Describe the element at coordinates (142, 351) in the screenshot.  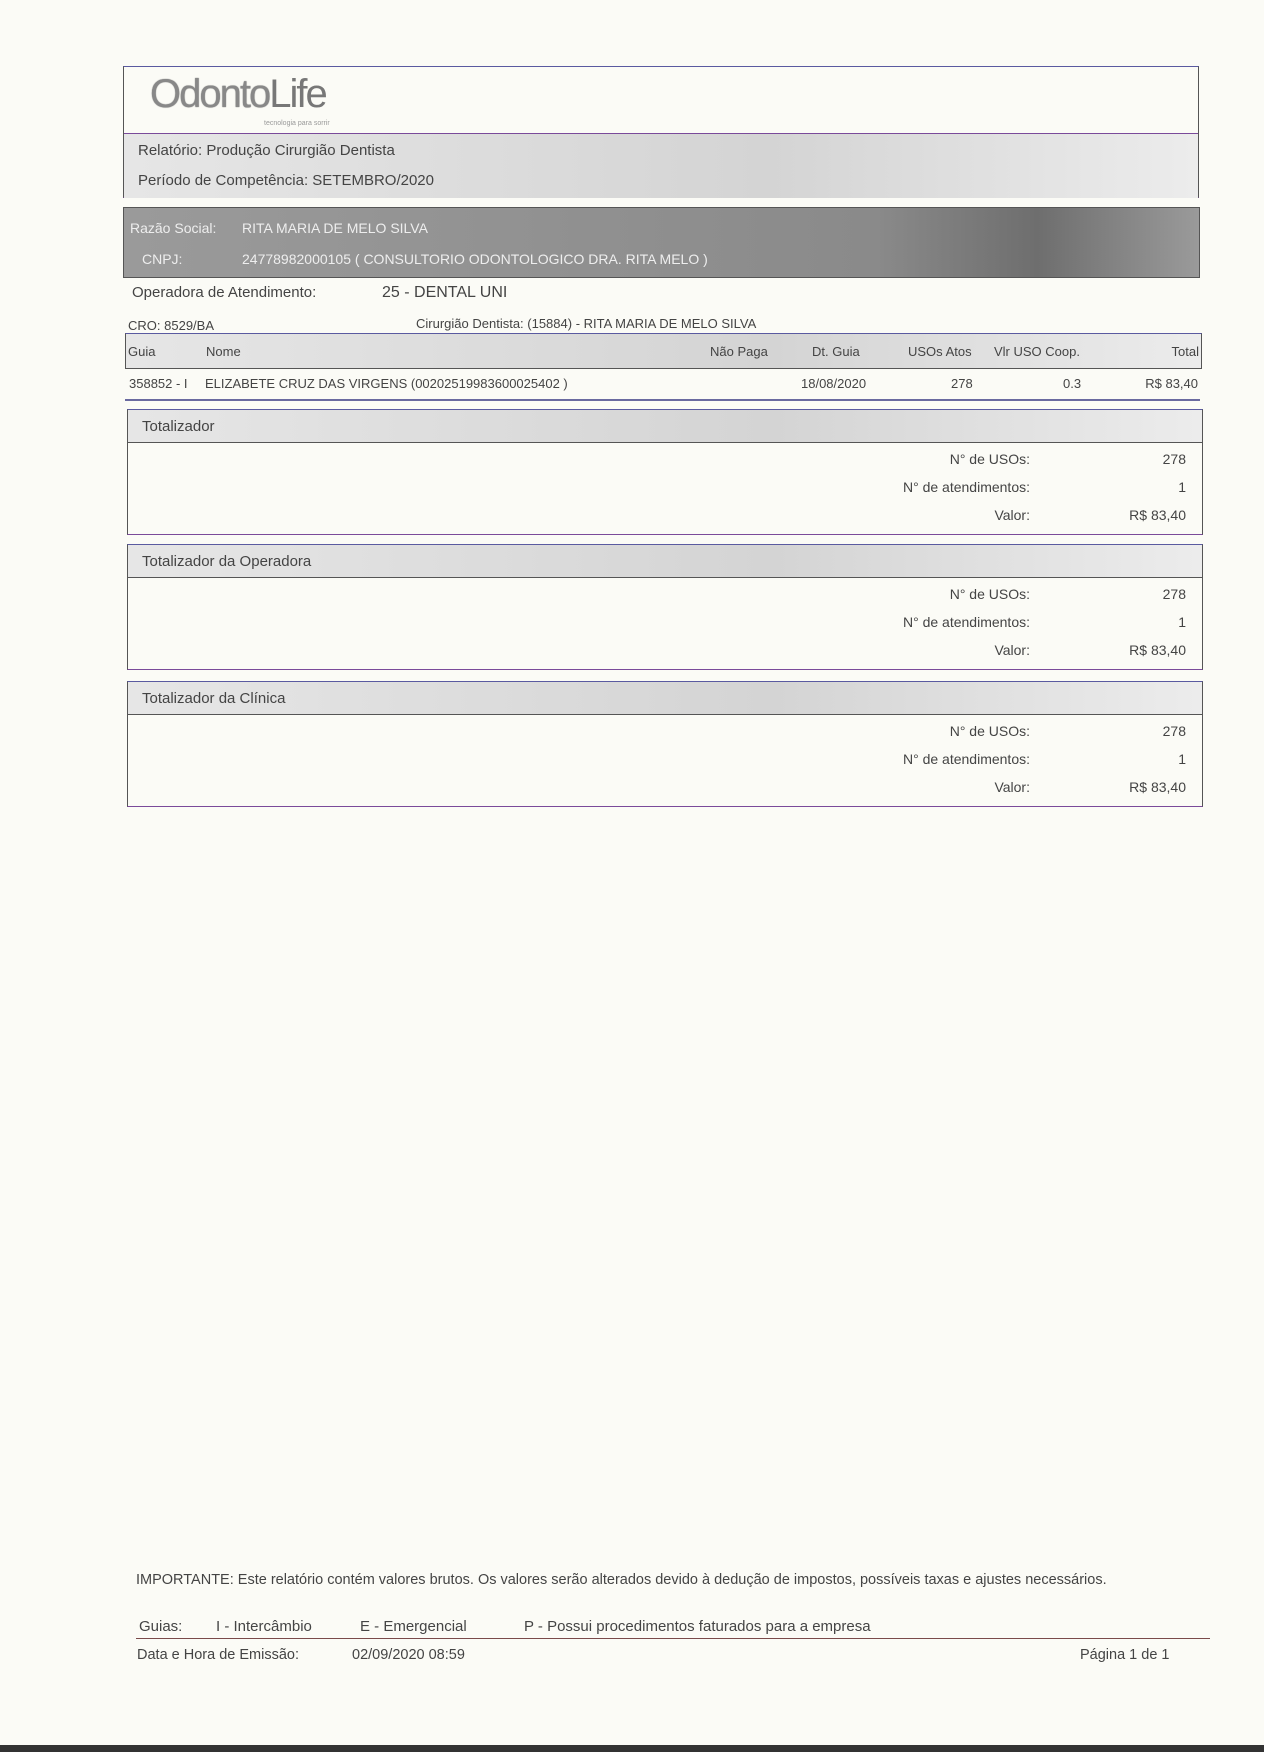
I see `col-guia: Guia` at that location.